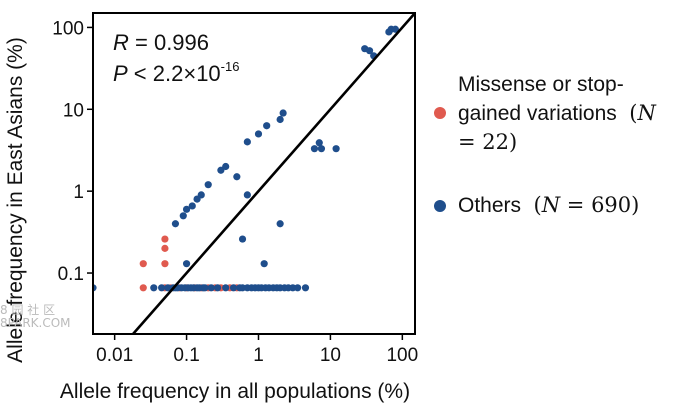 The height and width of the screenshot is (404, 673). What do you see at coordinates (114, 355) in the screenshot?
I see `x-tick-label: 0.01` at bounding box center [114, 355].